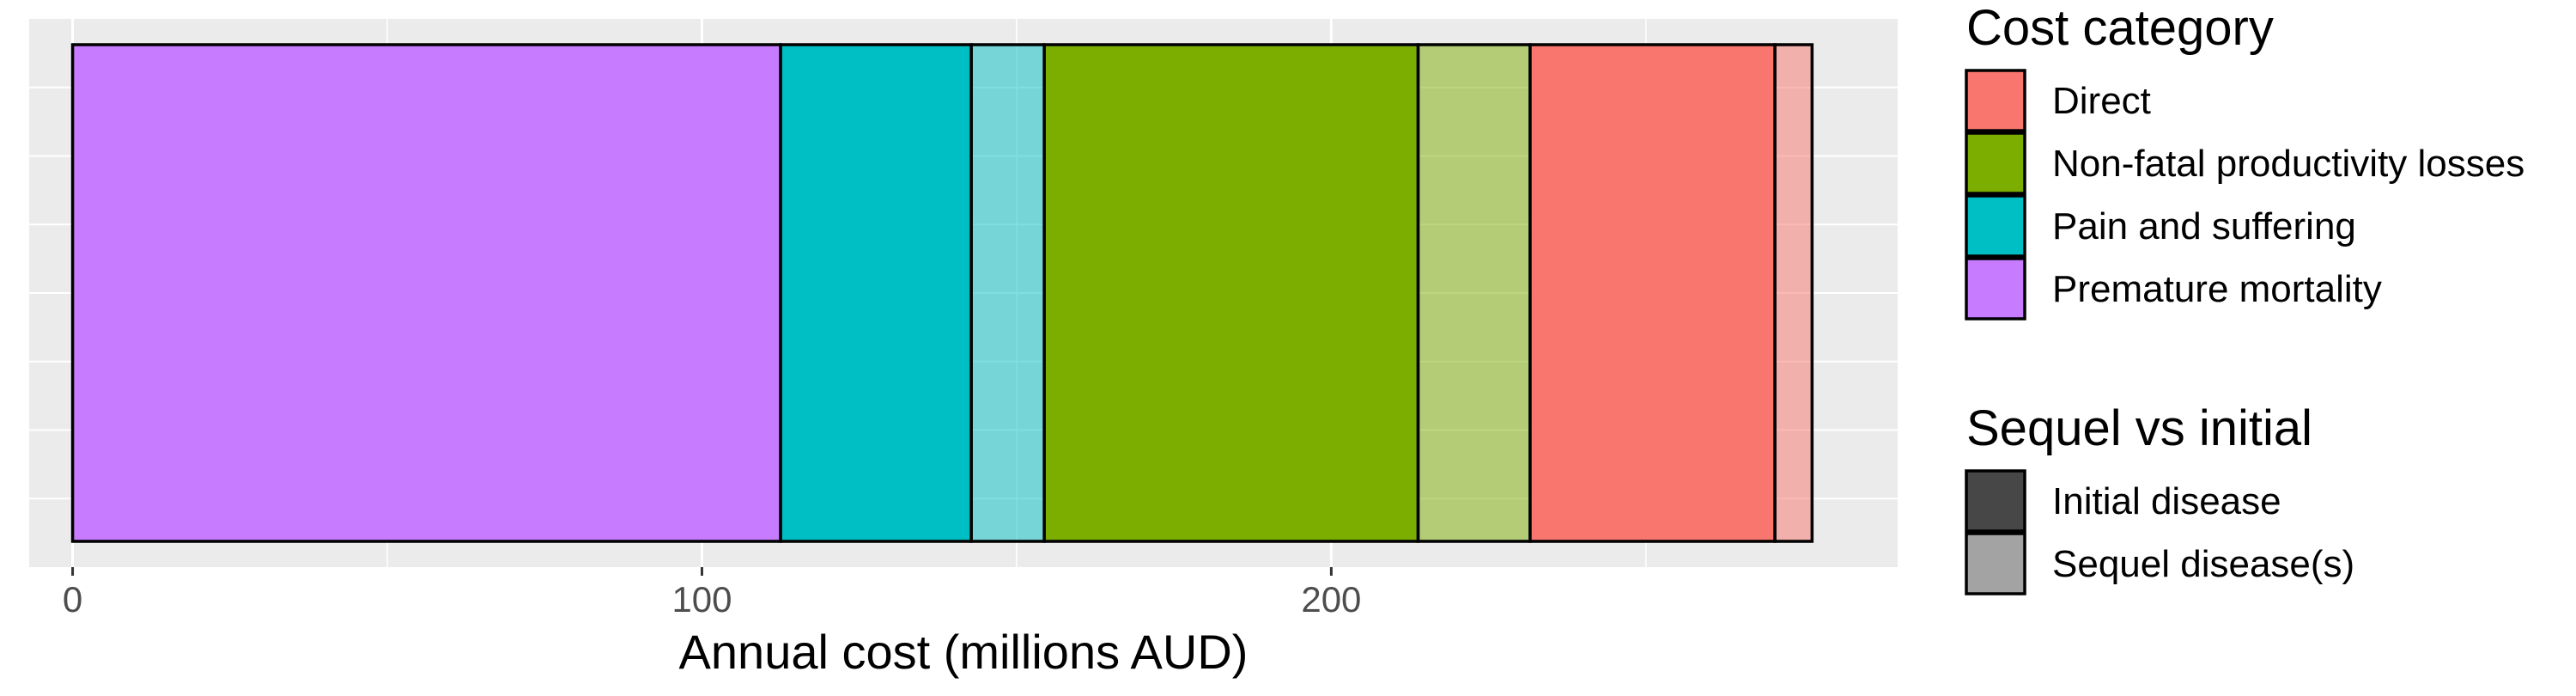  What do you see at coordinates (2101, 101) in the screenshot?
I see `legend-label: Direct` at bounding box center [2101, 101].